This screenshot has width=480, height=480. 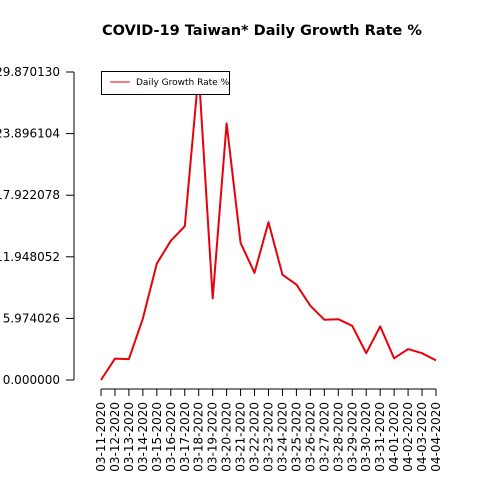 I want to click on x-tick-label: 03-30-2020, so click(x=366, y=437).